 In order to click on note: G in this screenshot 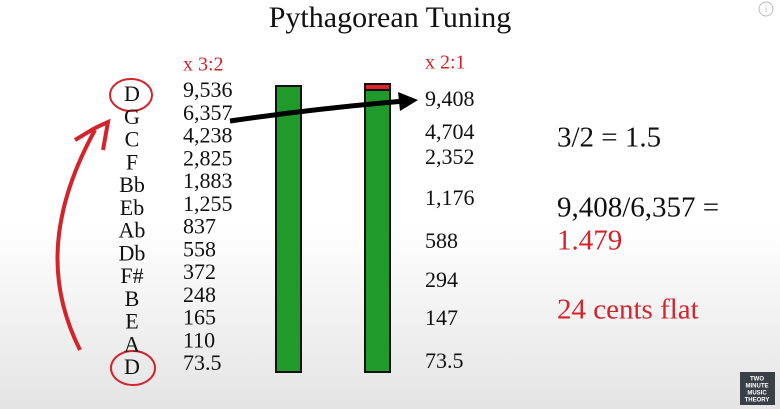, I will do `click(132, 116)`.